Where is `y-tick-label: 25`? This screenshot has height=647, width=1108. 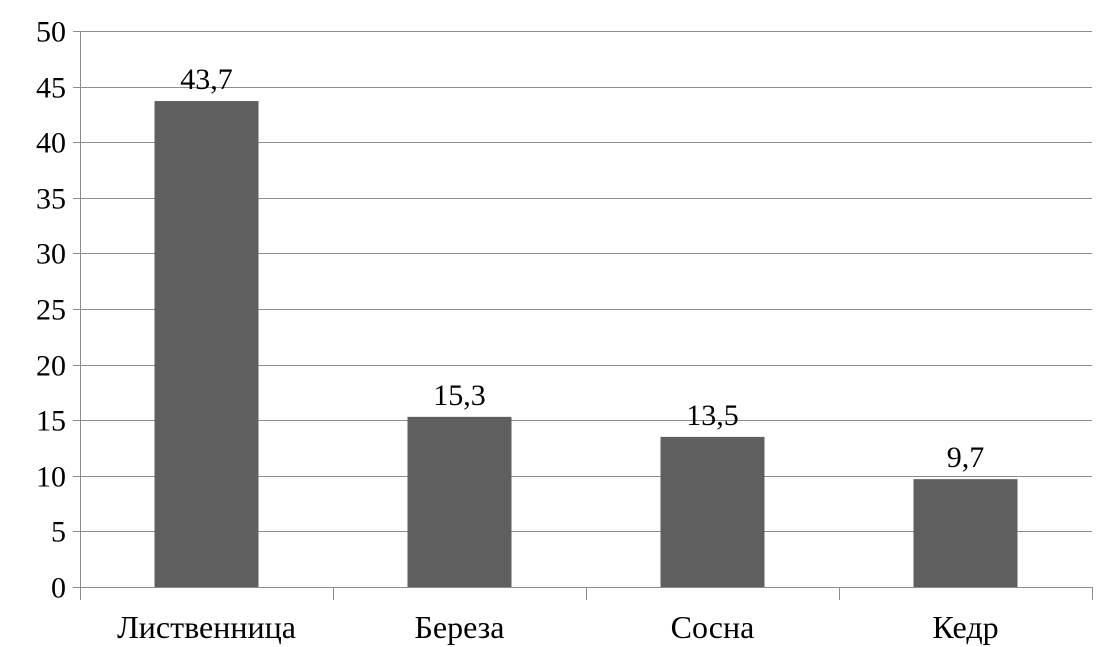 y-tick-label: 25 is located at coordinates (51, 310).